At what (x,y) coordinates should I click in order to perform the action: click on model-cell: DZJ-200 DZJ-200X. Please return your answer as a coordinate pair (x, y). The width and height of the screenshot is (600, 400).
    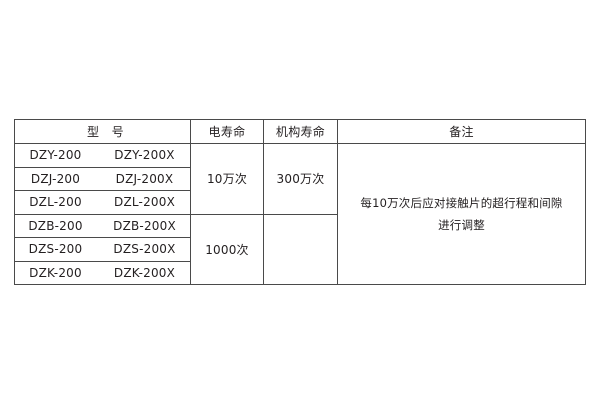
    Looking at the image, I should click on (102, 178).